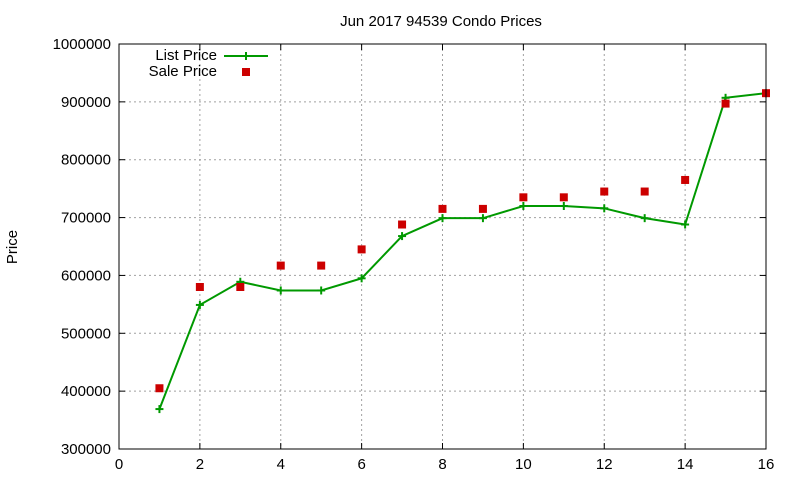 This screenshot has height=480, width=800. What do you see at coordinates (86, 275) in the screenshot?
I see `y-tick-label: 600000` at bounding box center [86, 275].